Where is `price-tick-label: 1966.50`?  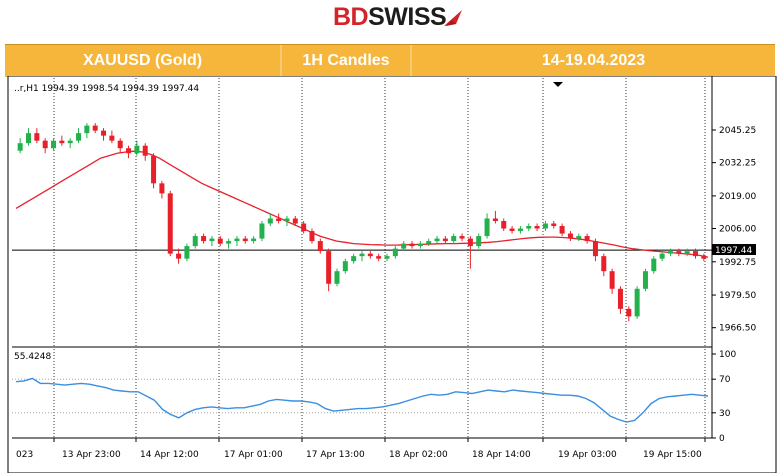
price-tick-label: 1966.50 is located at coordinates (737, 329).